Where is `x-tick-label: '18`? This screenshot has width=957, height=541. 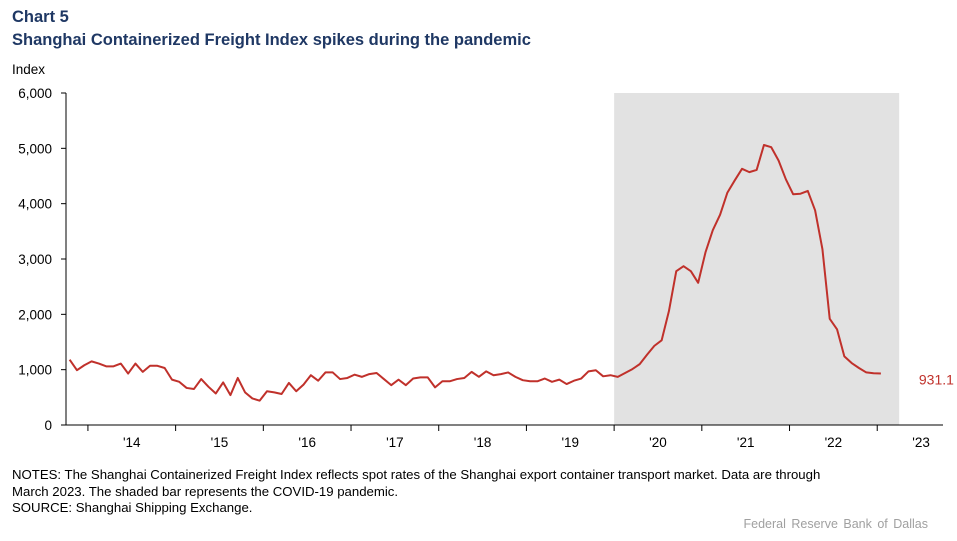
x-tick-label: '18 is located at coordinates (483, 442).